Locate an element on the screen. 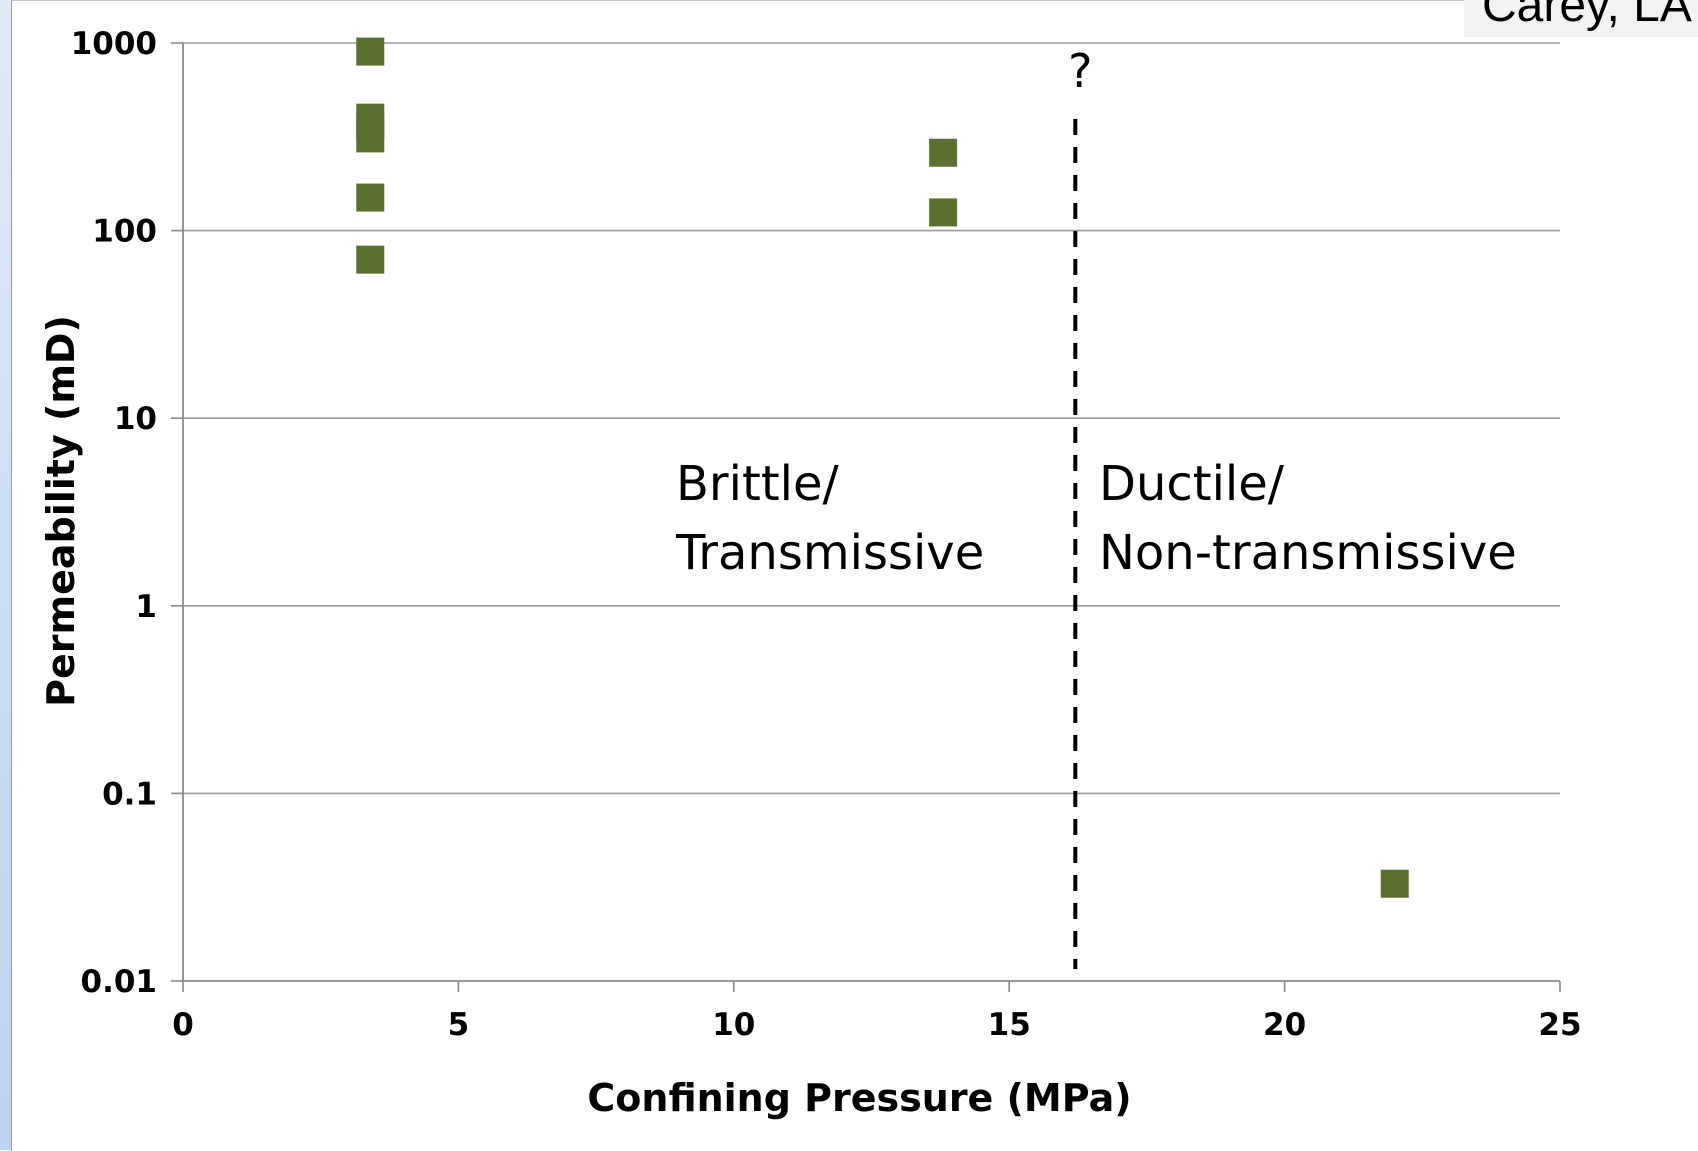  y-tick-label: 0.1 is located at coordinates (129, 794).